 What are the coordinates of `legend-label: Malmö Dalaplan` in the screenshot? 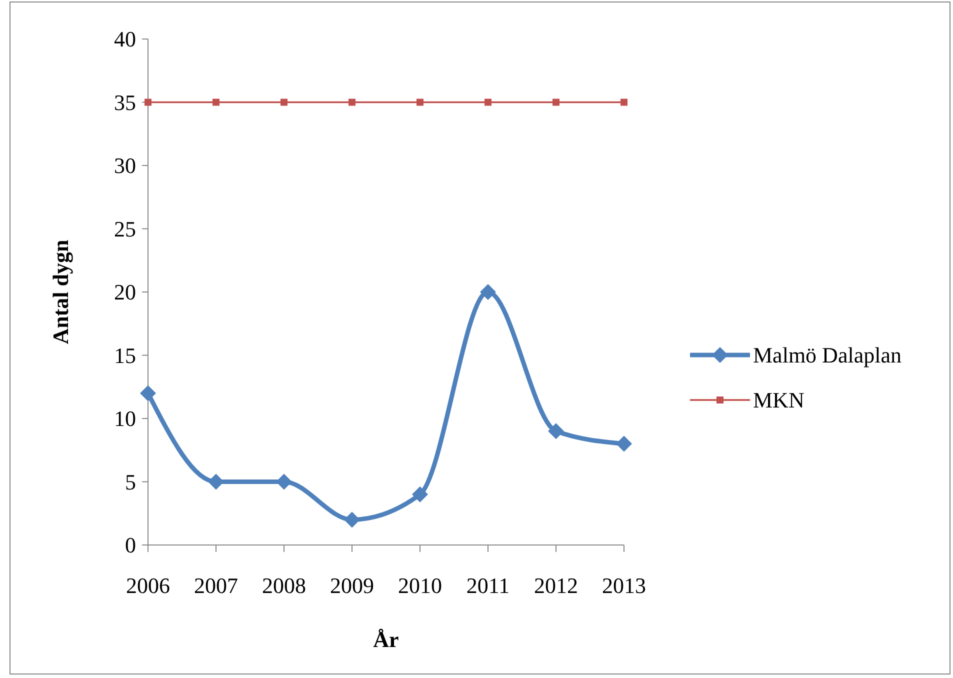 It's located at (827, 355).